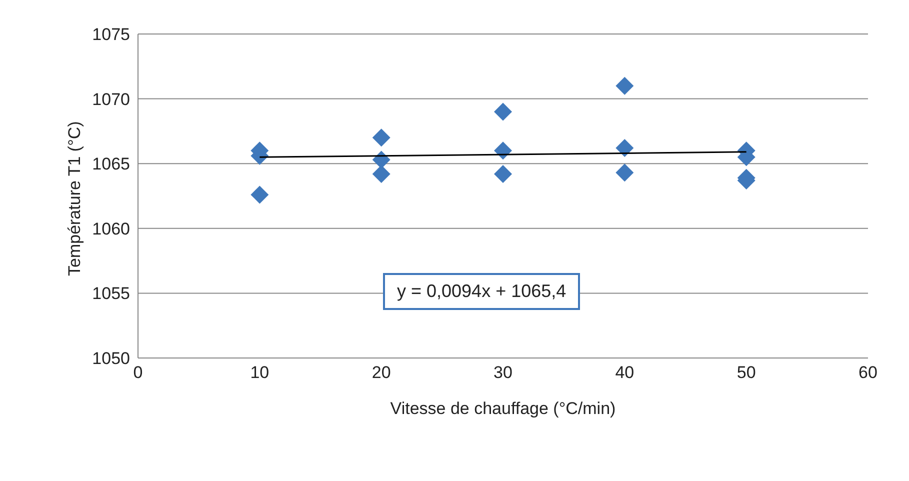  I want to click on y-tick-label: 1050, so click(111, 358).